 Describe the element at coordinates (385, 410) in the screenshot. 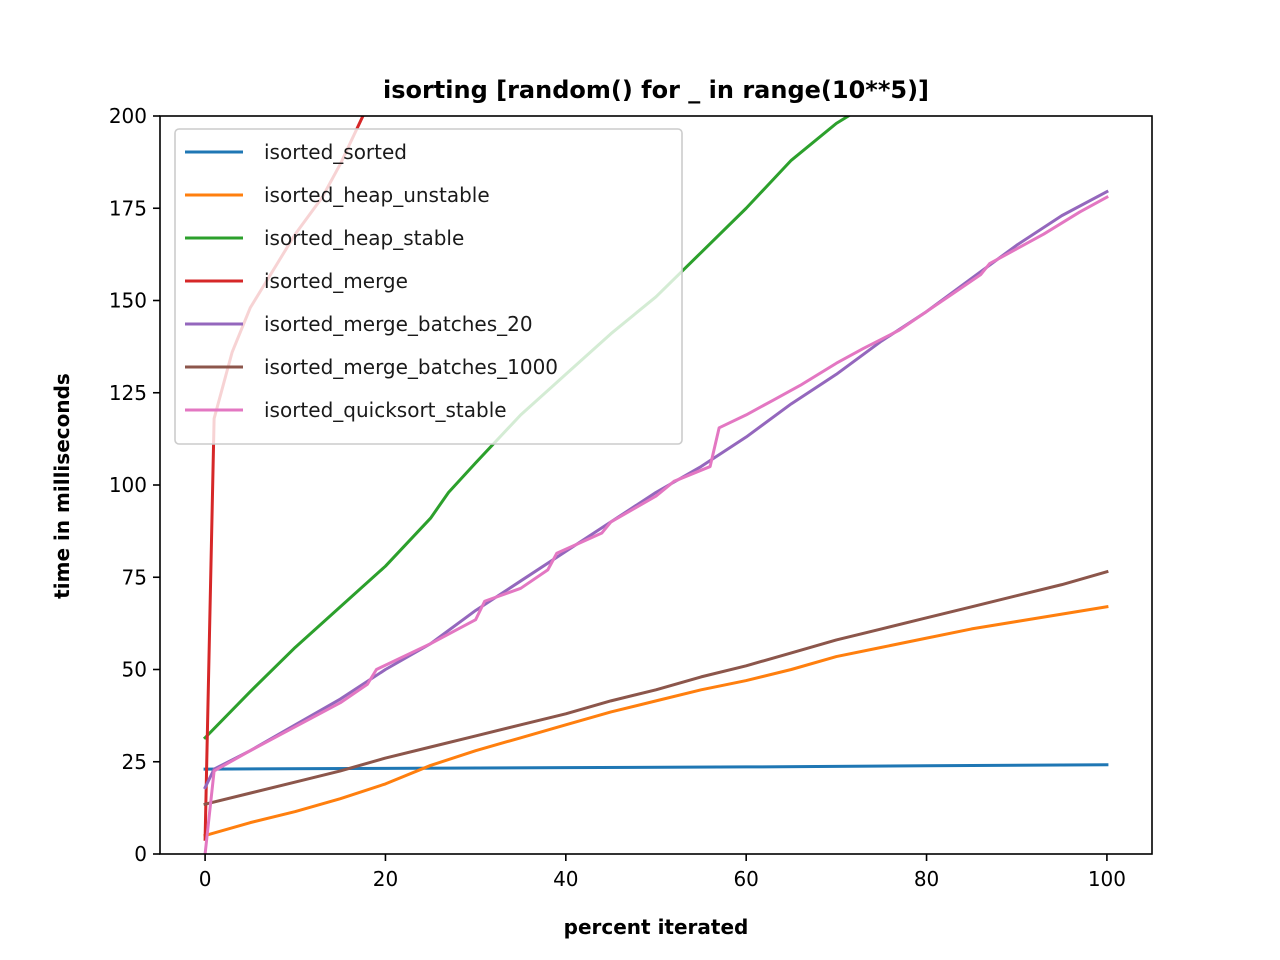

I see `legend-label: isorted_quicksort_stable` at that location.